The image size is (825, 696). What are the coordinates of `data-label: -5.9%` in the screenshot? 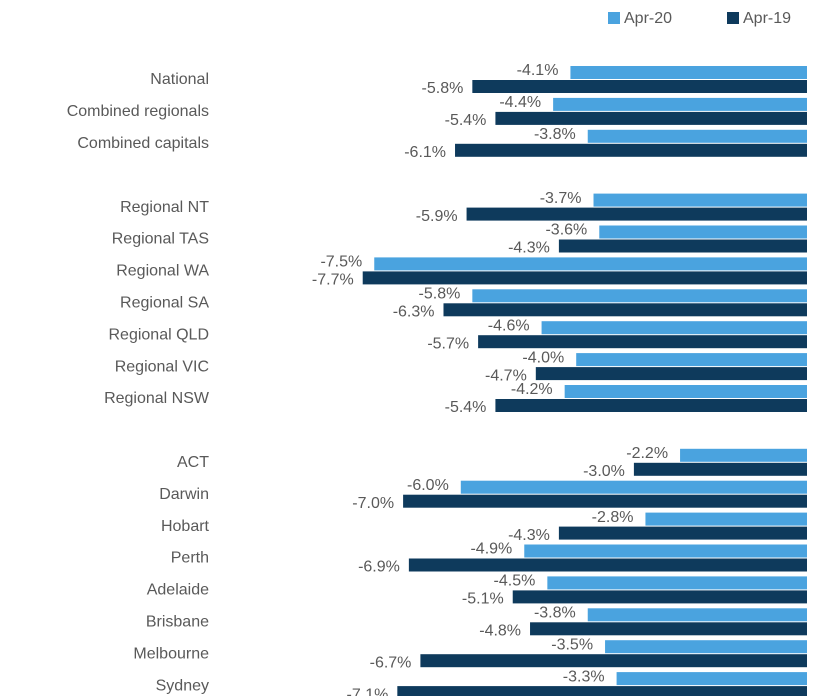 It's located at (437, 216).